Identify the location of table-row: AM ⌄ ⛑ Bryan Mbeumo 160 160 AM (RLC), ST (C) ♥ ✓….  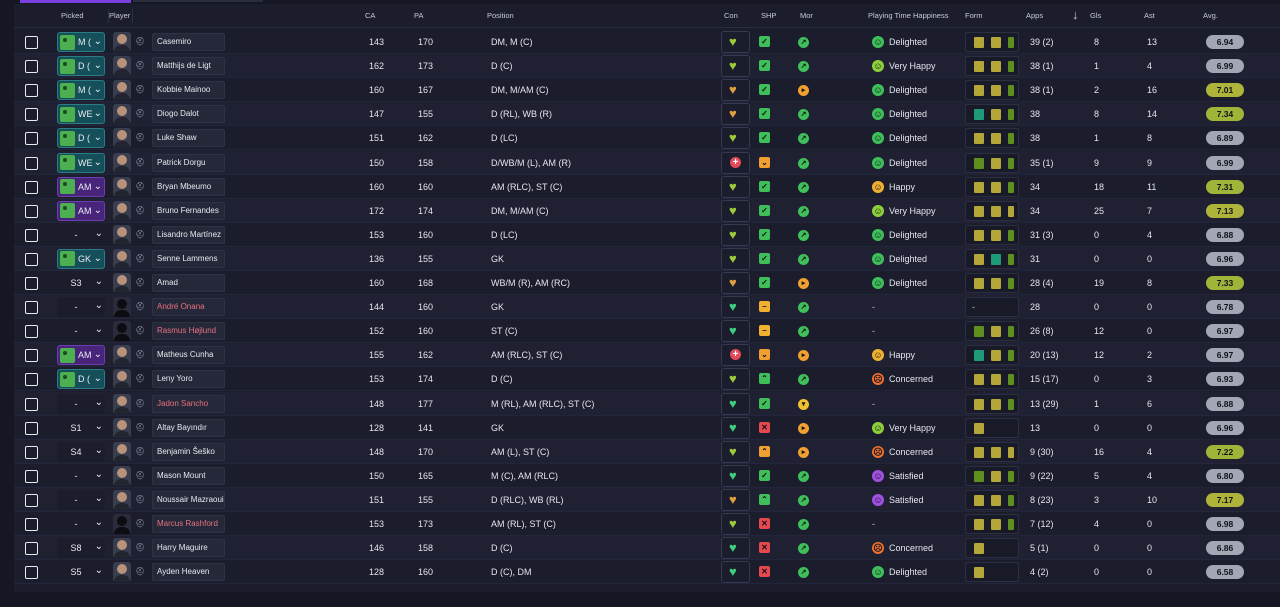
(647, 187).